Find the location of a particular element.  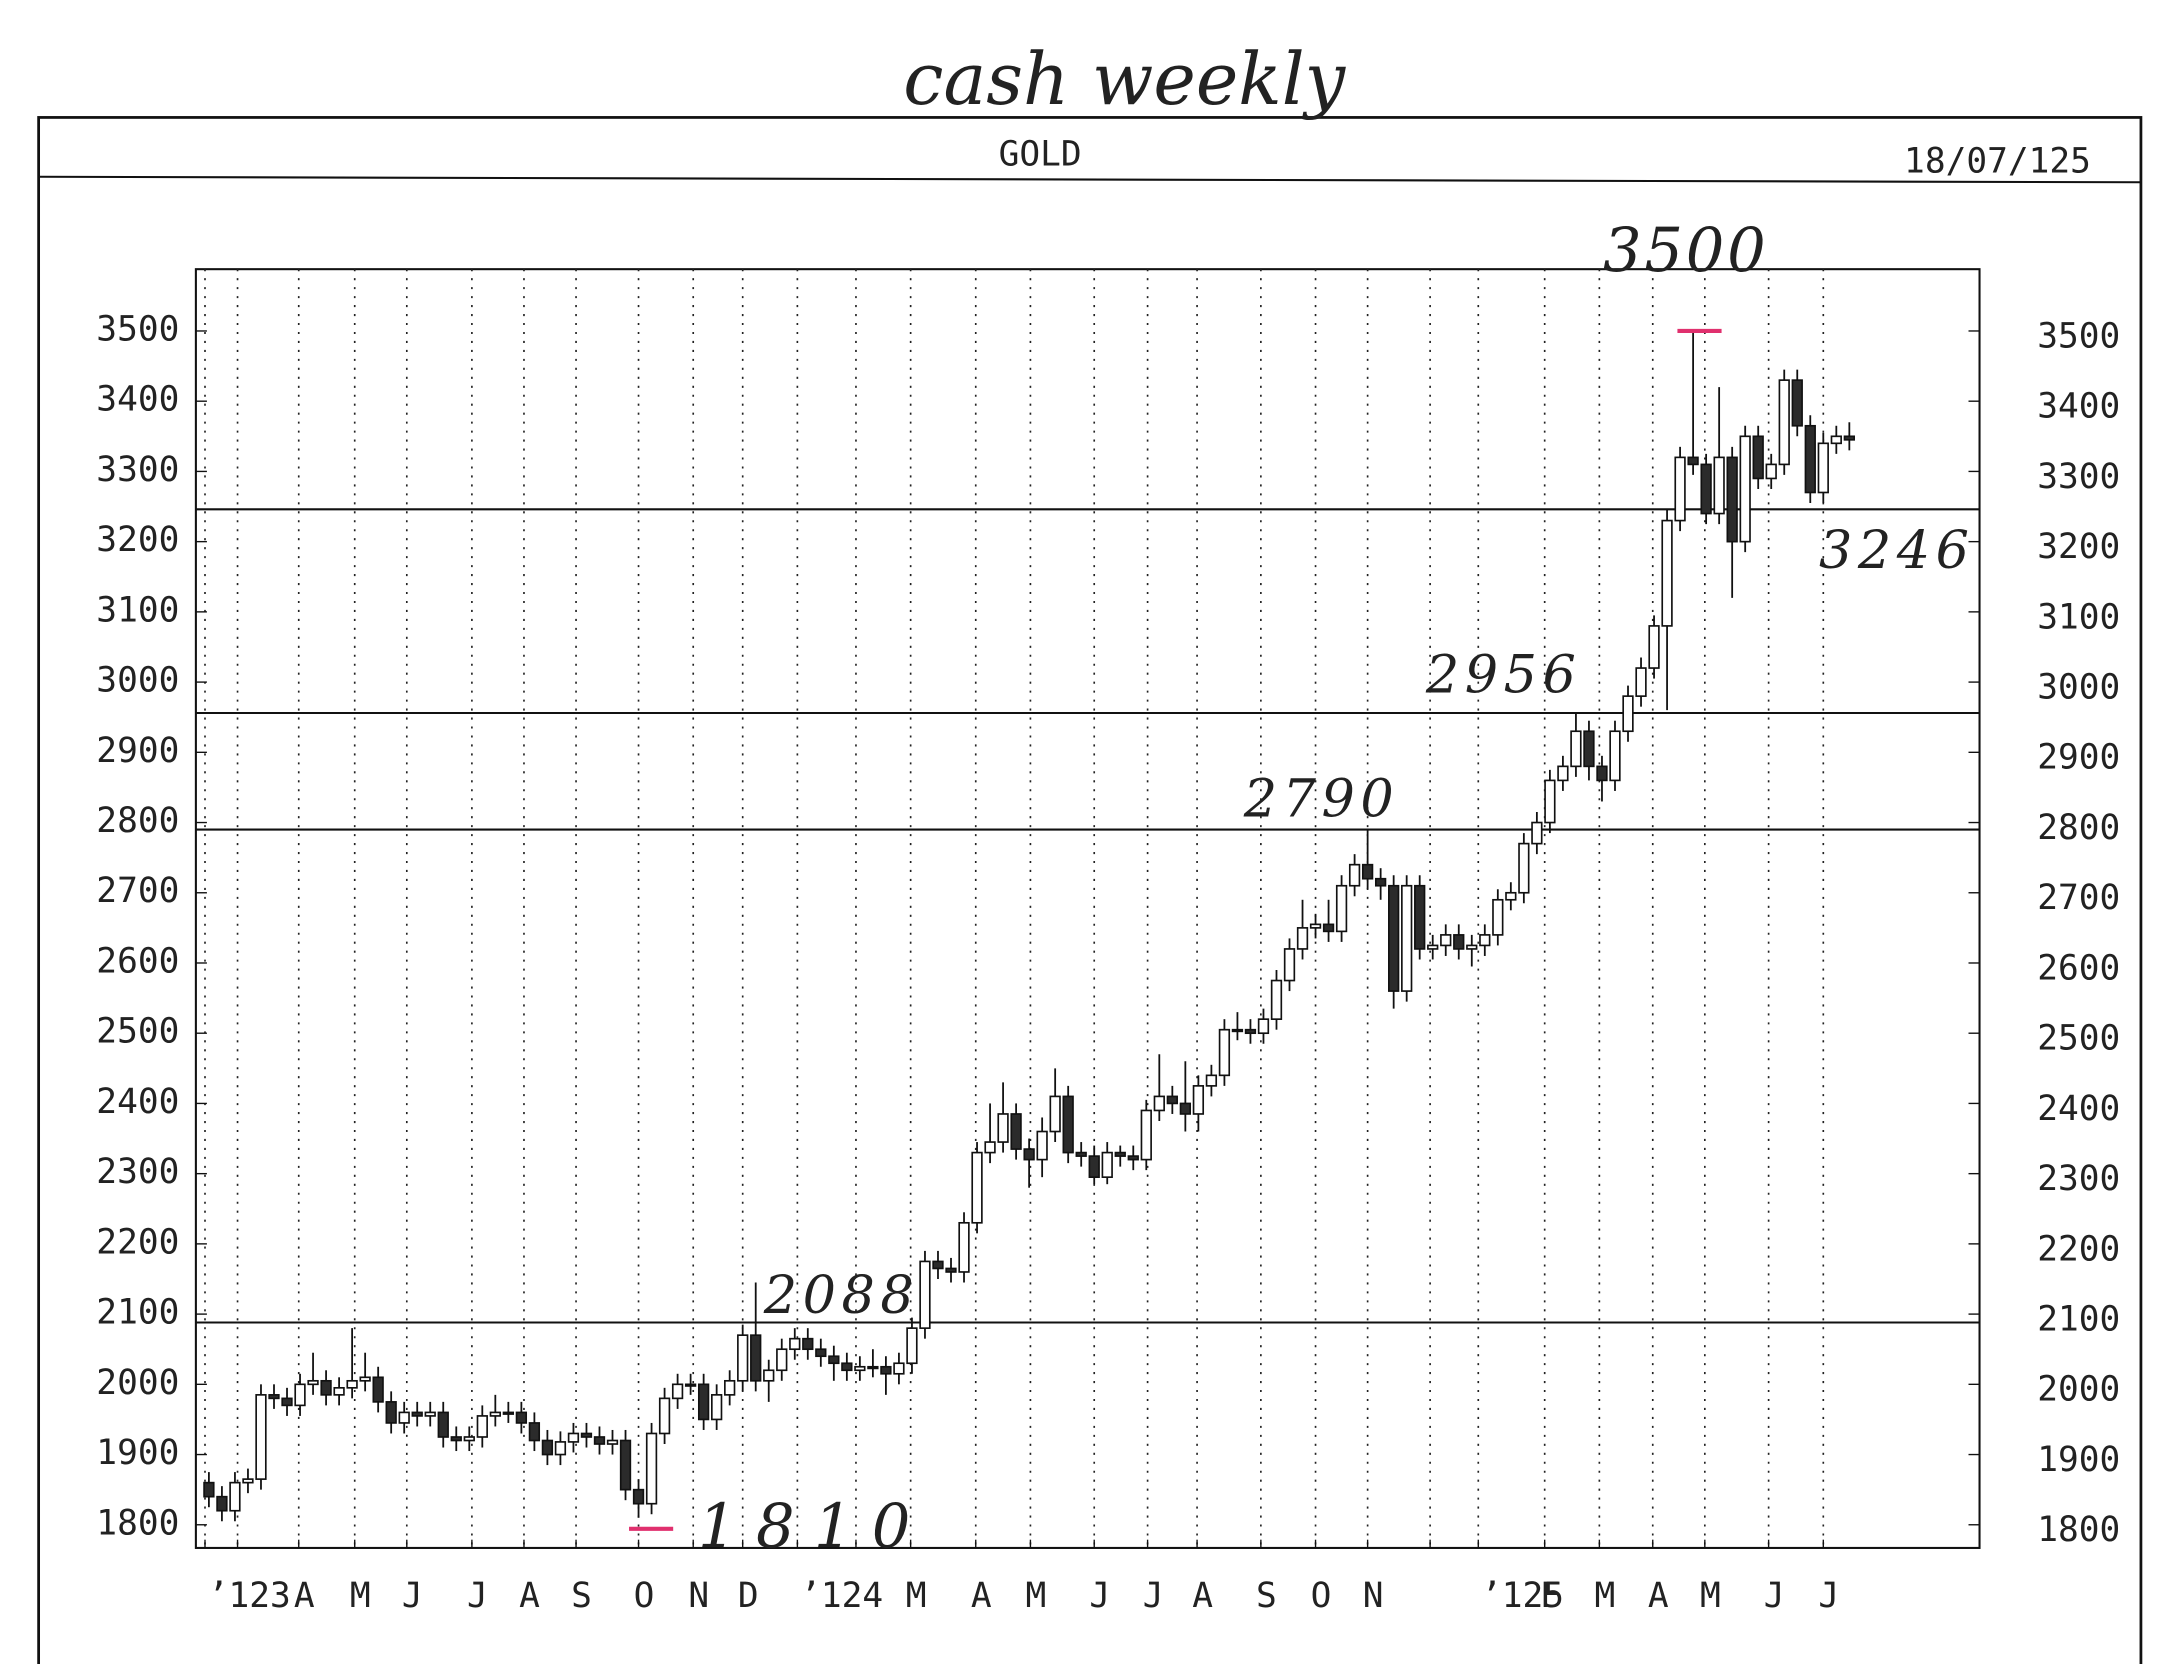

y-tick-label: 2400 is located at coordinates (137, 1102).